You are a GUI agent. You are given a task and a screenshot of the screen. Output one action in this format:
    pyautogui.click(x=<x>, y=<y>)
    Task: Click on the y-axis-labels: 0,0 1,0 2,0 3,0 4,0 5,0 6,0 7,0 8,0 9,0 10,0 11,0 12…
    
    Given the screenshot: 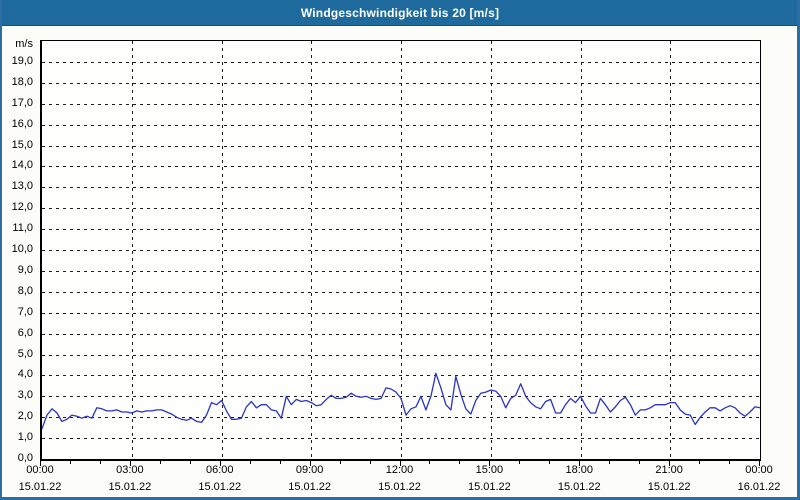 What is the action you would take?
    pyautogui.click(x=18, y=252)
    